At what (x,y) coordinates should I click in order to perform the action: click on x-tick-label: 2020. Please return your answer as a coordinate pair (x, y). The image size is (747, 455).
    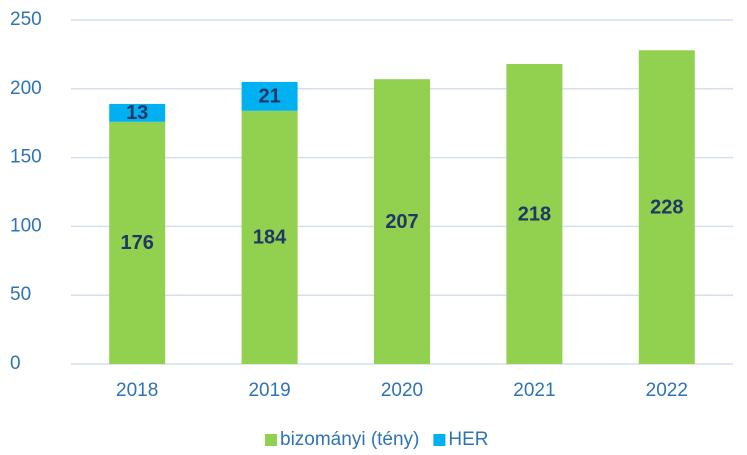
    Looking at the image, I should click on (402, 390).